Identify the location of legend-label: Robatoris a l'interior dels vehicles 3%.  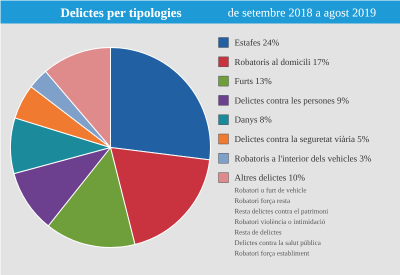
(303, 158).